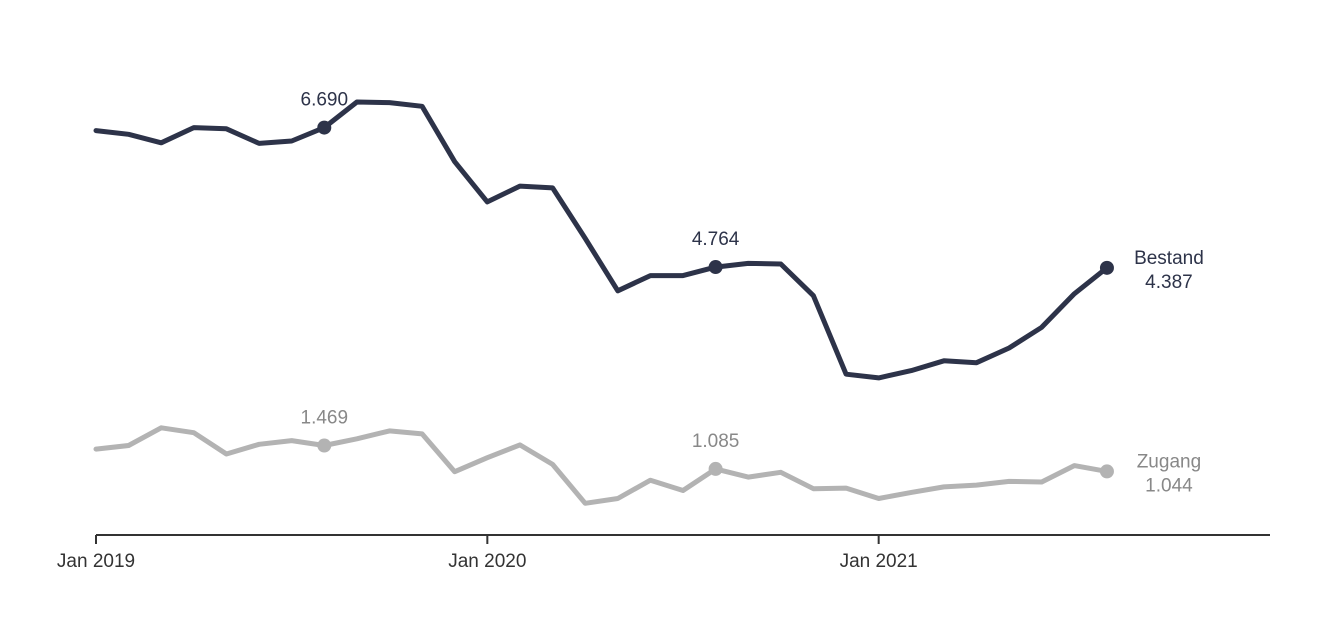 This screenshot has height=633, width=1322. Describe the element at coordinates (1106, 267) in the screenshot. I see `end-point-bestand` at that location.